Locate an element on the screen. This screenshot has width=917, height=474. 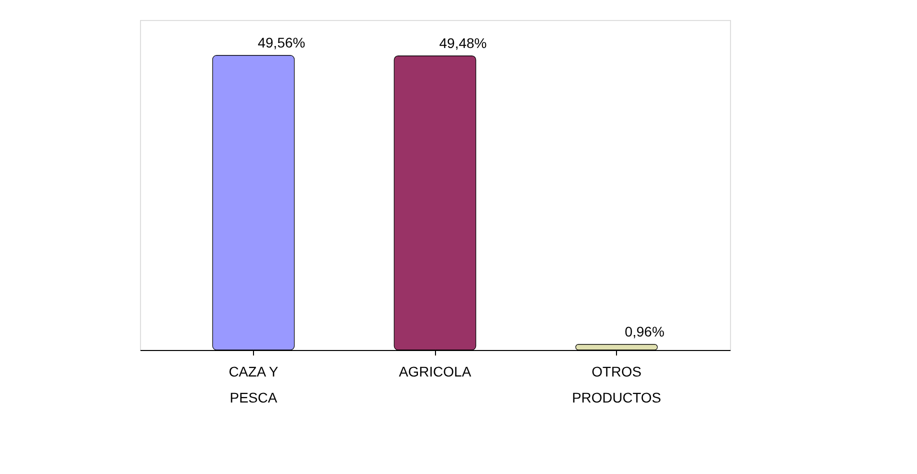
x-tick-label: OTROS PRODUCTOS is located at coordinates (617, 385).